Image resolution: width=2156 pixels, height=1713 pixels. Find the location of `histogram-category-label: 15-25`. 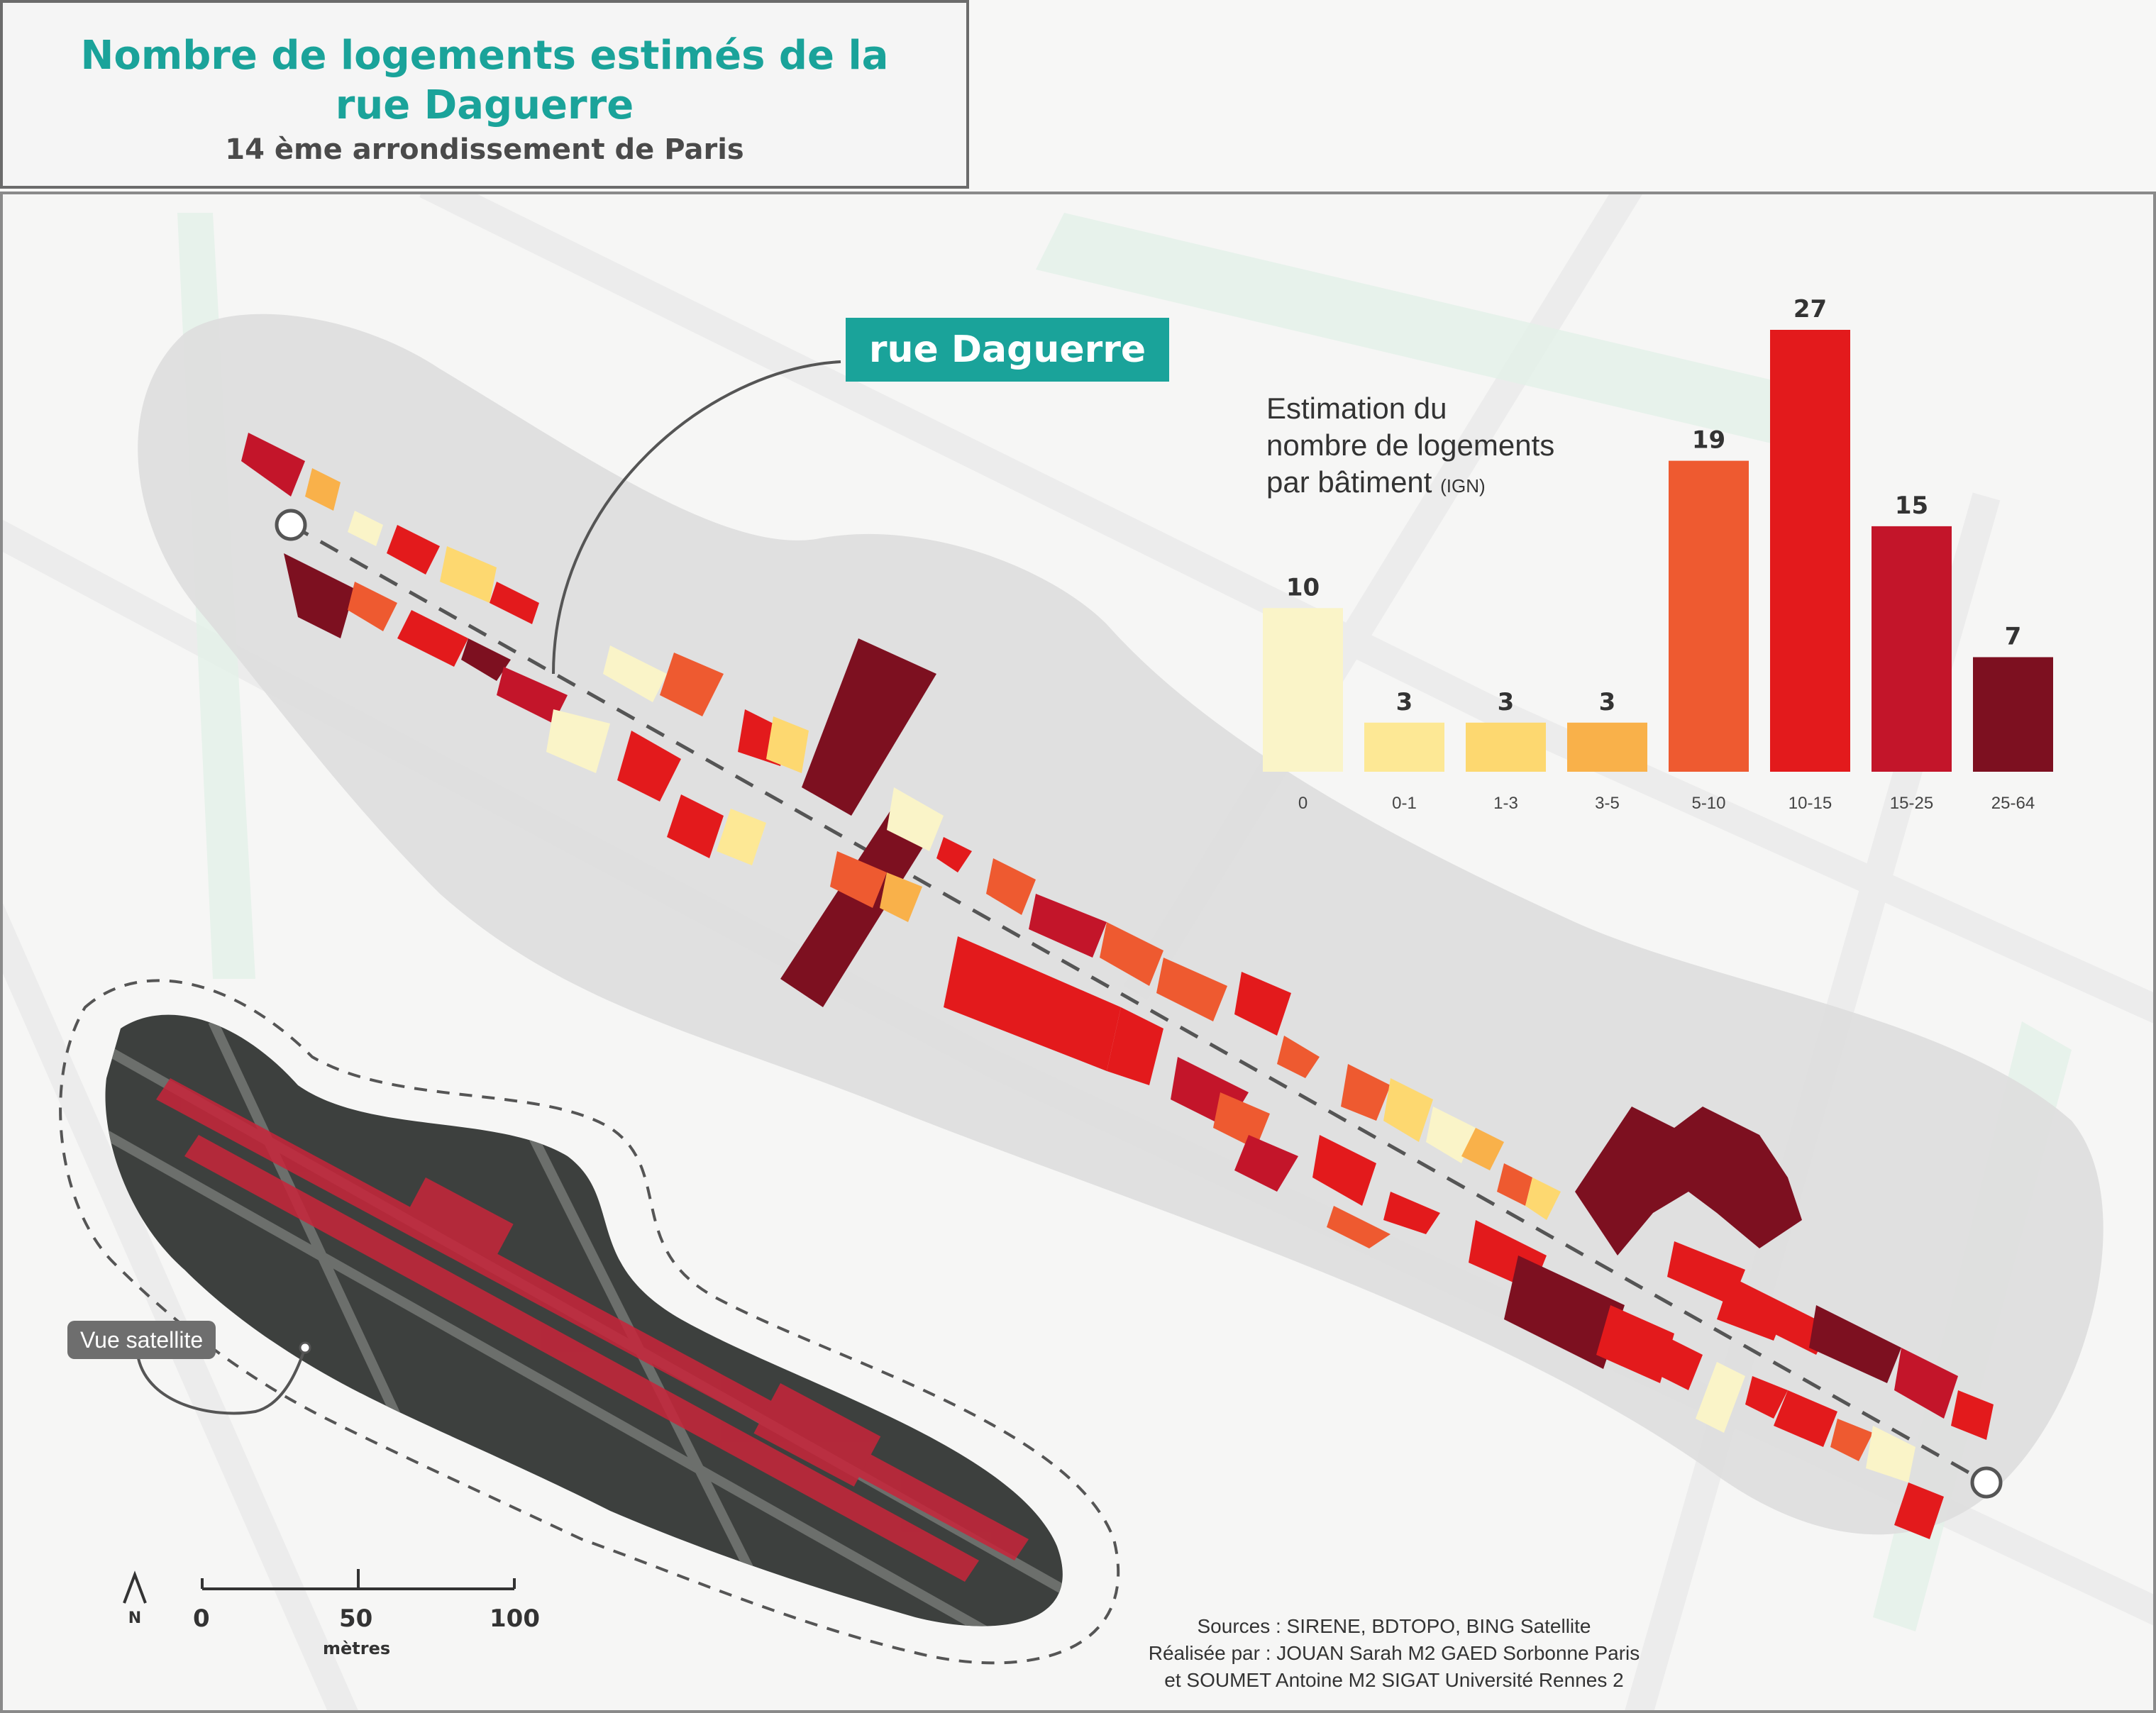

histogram-category-label: 15-25 is located at coordinates (1911, 804).